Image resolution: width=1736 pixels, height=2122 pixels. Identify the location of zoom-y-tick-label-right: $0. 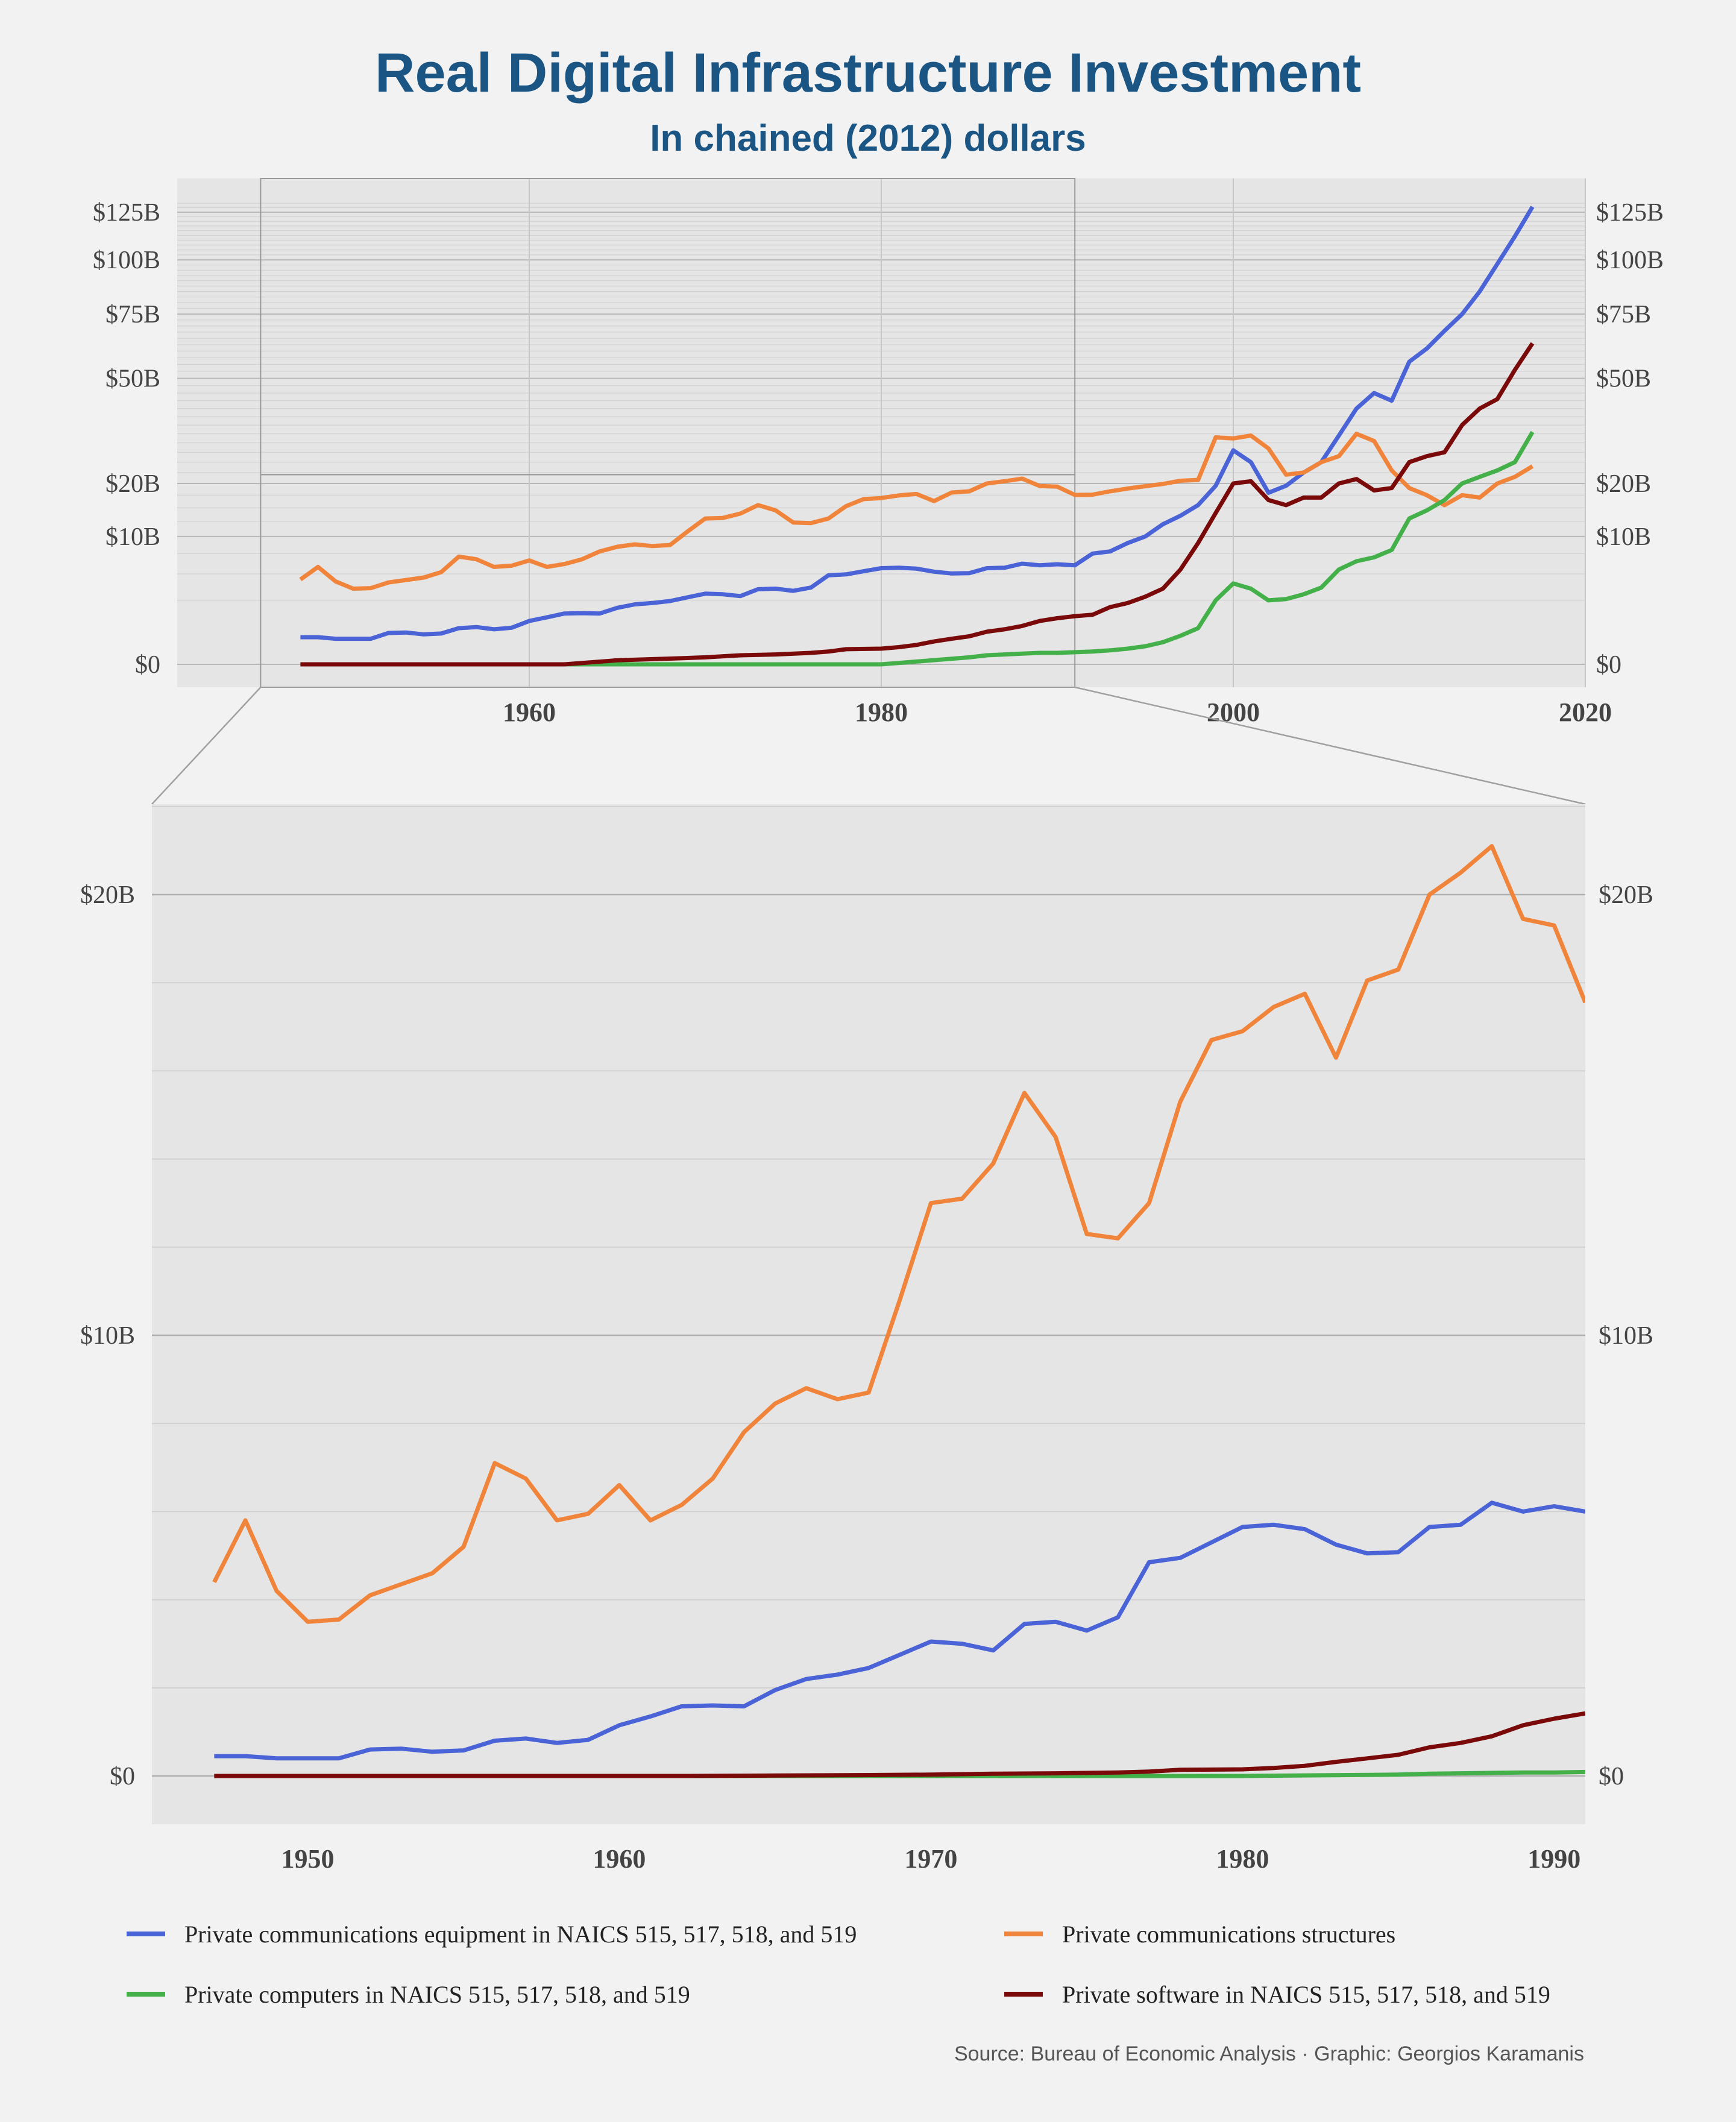
(1611, 1776).